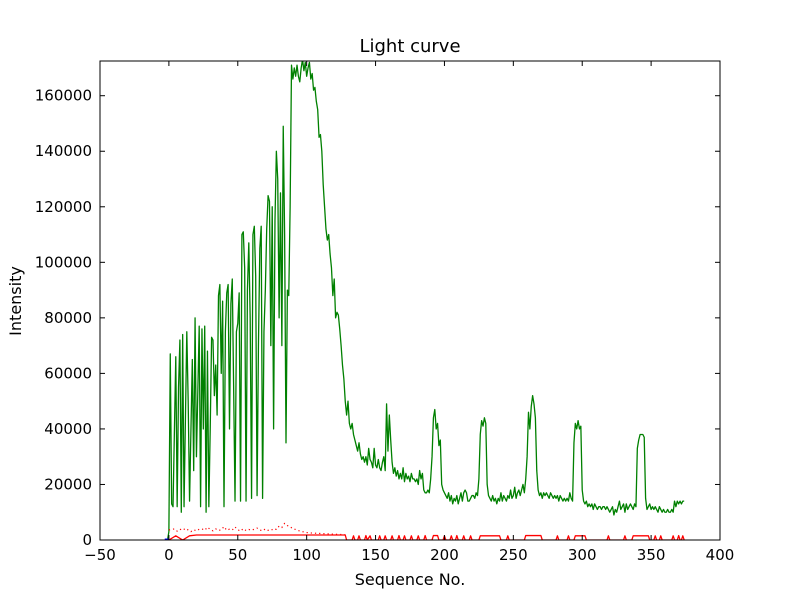  I want to click on x-tick-label: 300, so click(582, 555).